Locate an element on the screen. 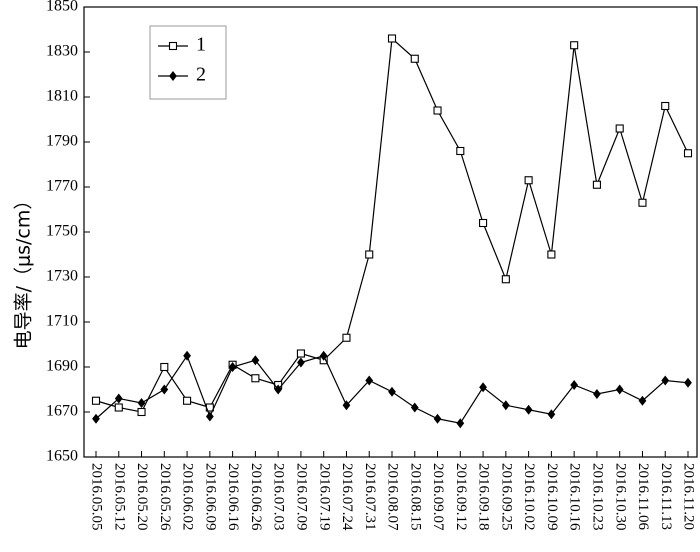 This screenshot has width=700, height=552. x-tick-label: 2016.06.16 is located at coordinates (233, 497).